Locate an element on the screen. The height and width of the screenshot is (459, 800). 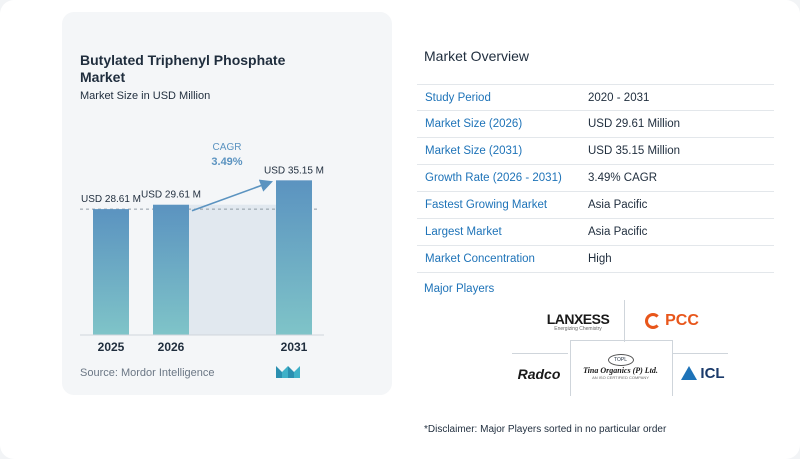
row-label: Market Size (2026) is located at coordinates (474, 124).